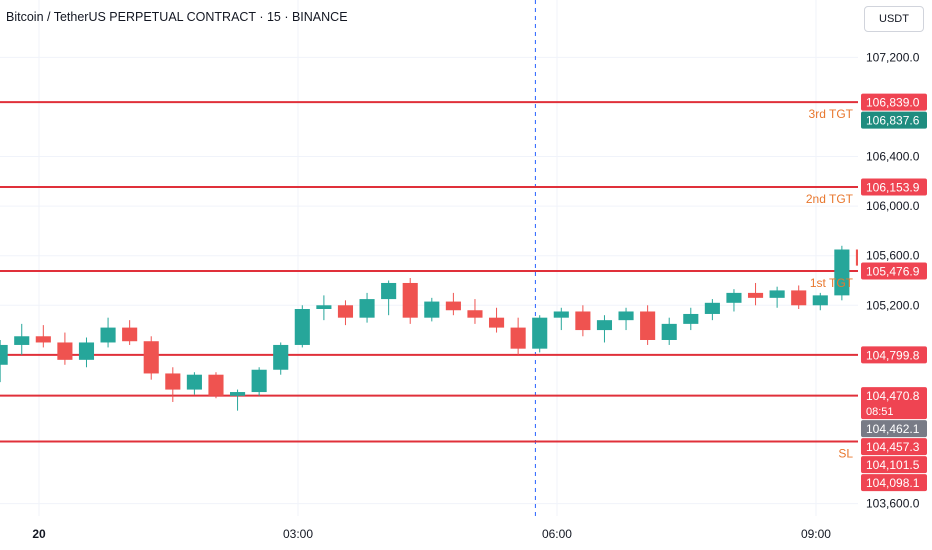 The width and height of the screenshot is (932, 550). I want to click on time-tick-label: 20, so click(39, 534).